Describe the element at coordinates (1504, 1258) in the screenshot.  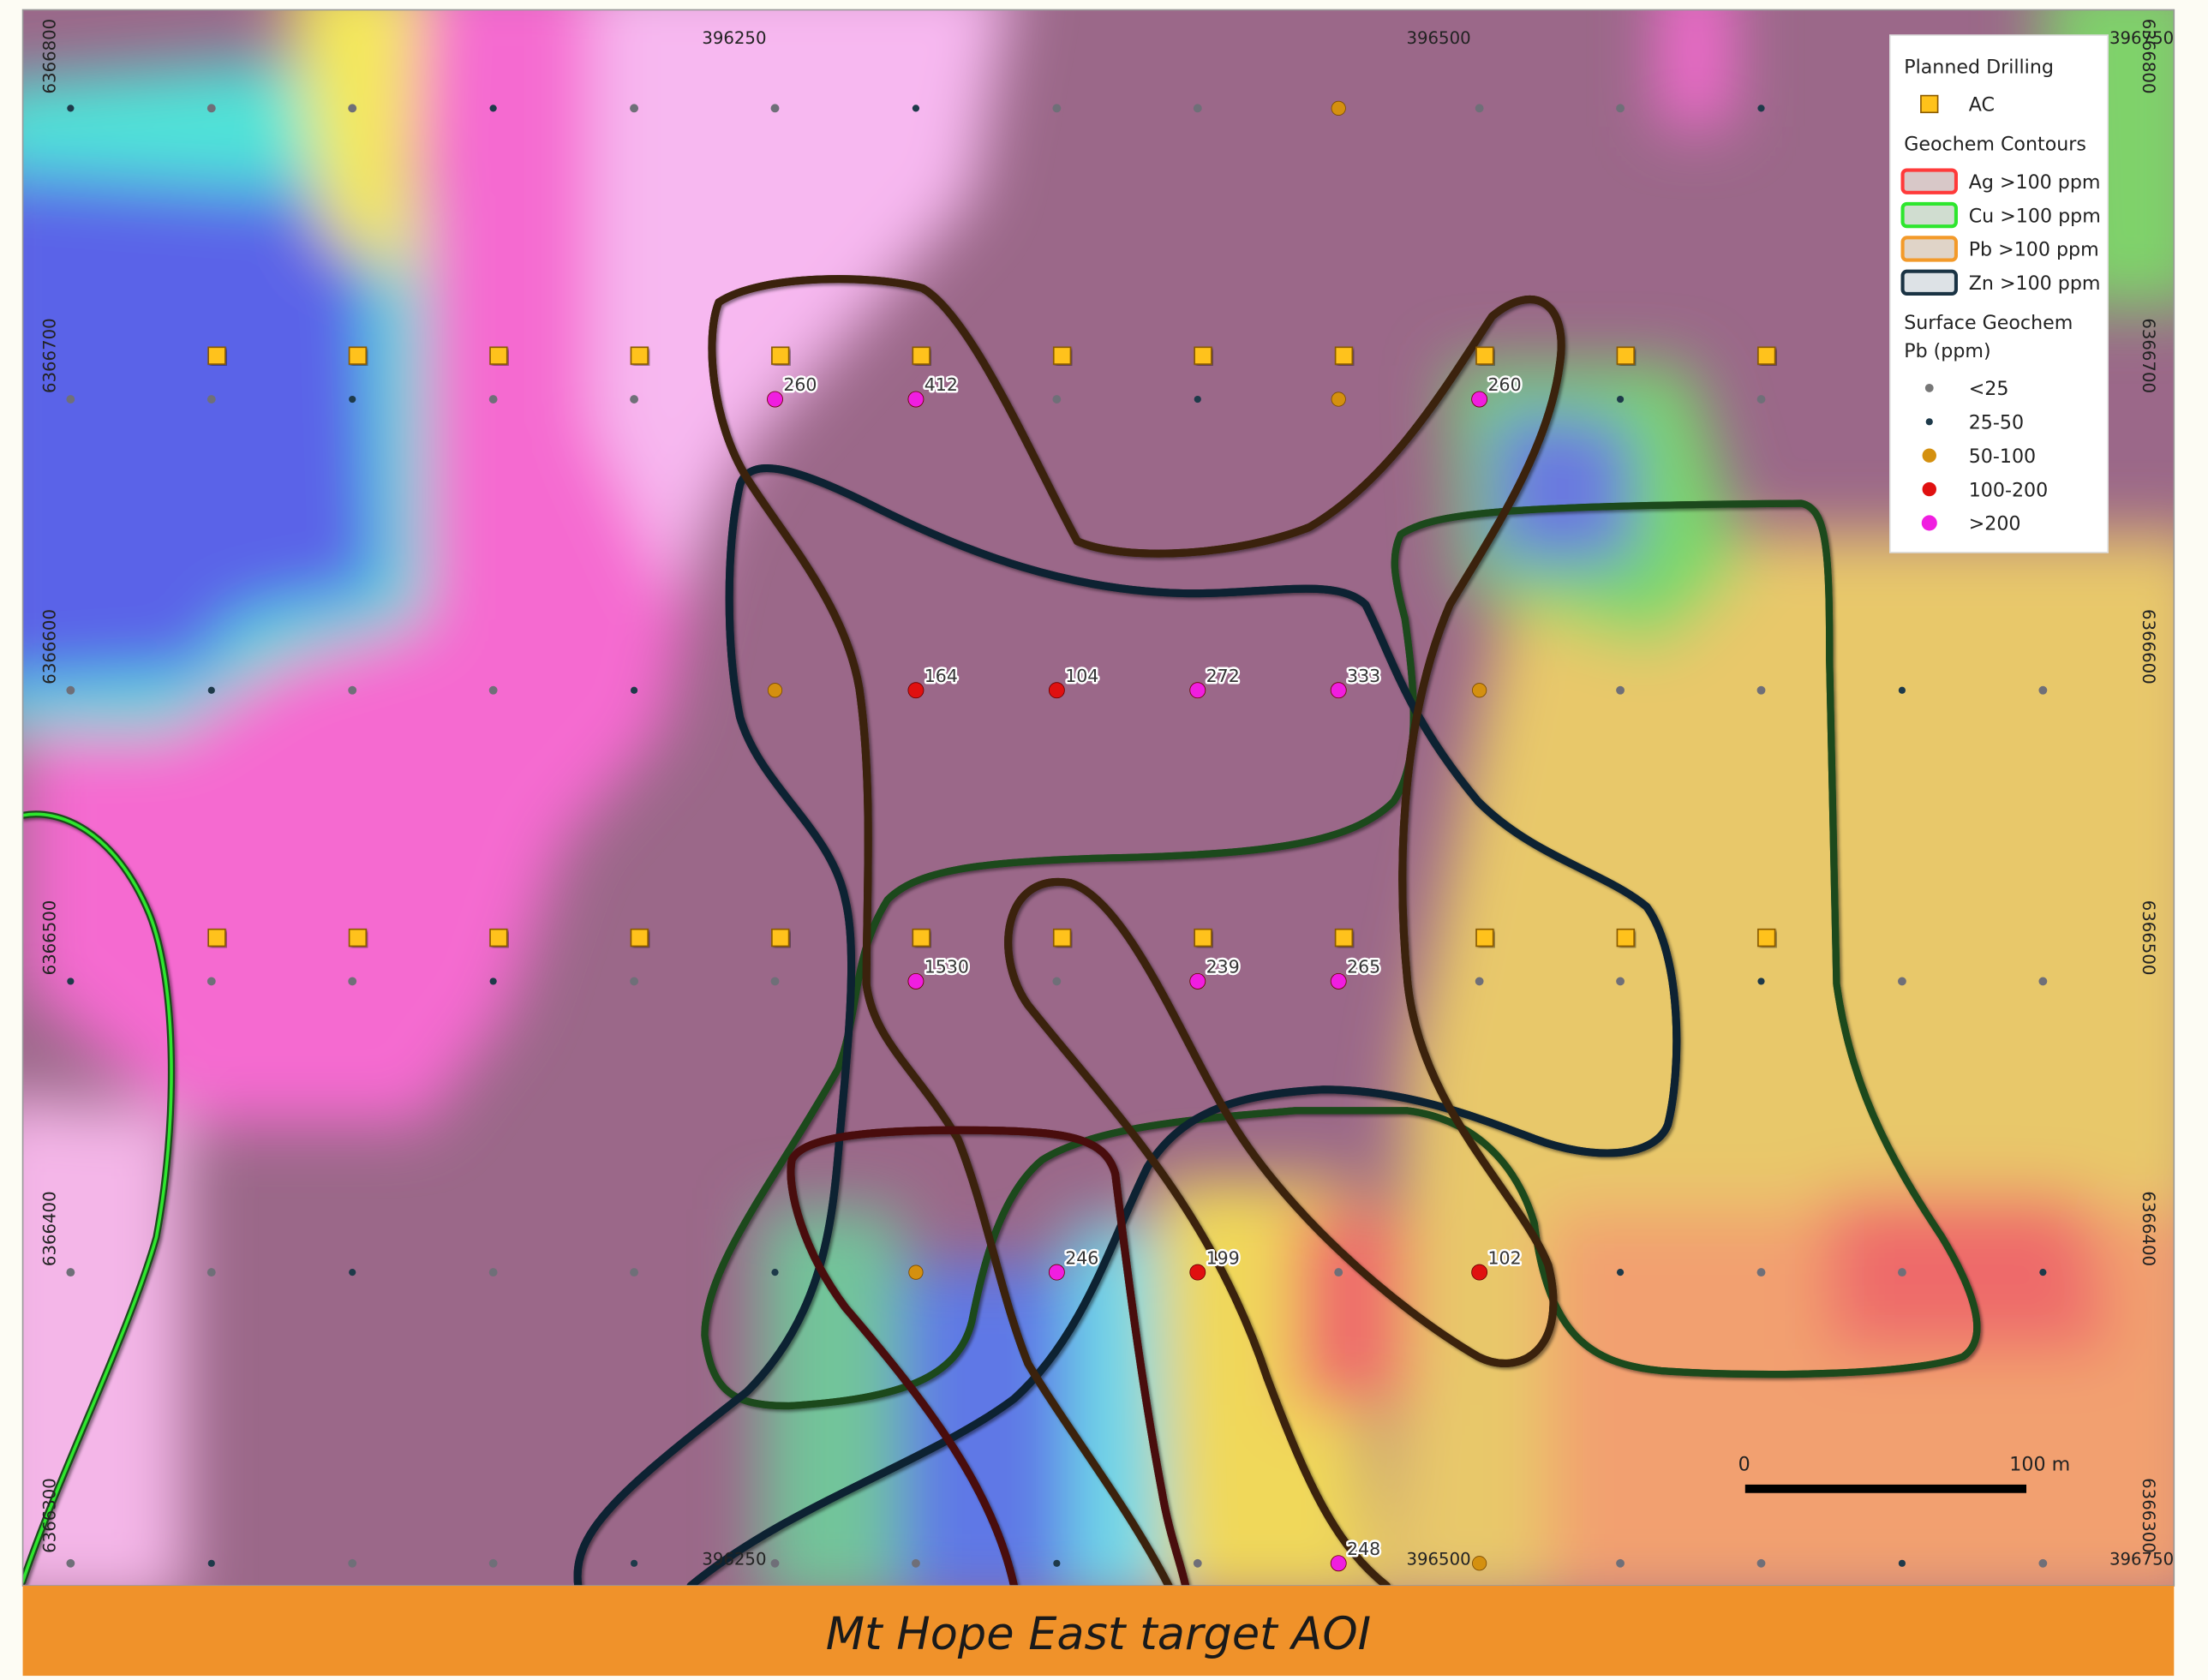
I see `sample-label: 102` at that location.